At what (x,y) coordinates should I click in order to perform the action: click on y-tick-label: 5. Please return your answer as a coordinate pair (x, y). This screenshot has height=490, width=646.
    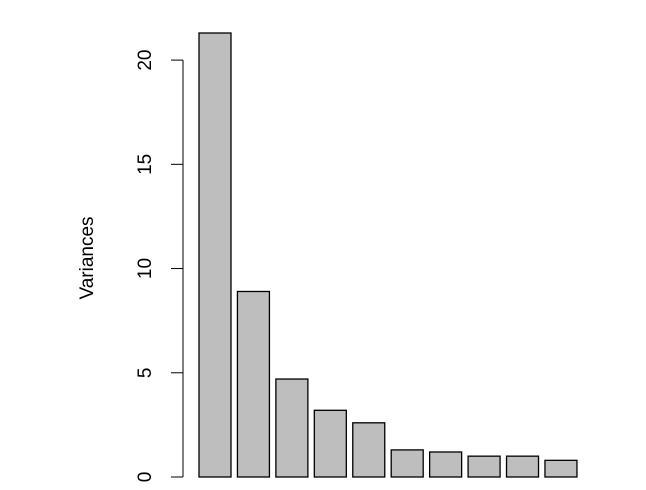
    Looking at the image, I should click on (145, 372).